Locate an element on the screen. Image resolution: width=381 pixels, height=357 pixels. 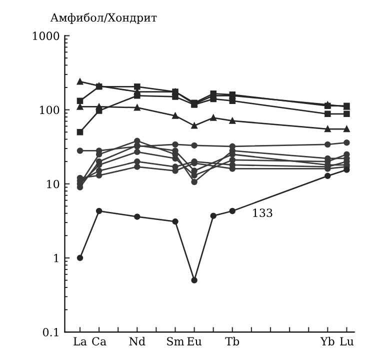
x-tick-label: Tb is located at coordinates (232, 341).